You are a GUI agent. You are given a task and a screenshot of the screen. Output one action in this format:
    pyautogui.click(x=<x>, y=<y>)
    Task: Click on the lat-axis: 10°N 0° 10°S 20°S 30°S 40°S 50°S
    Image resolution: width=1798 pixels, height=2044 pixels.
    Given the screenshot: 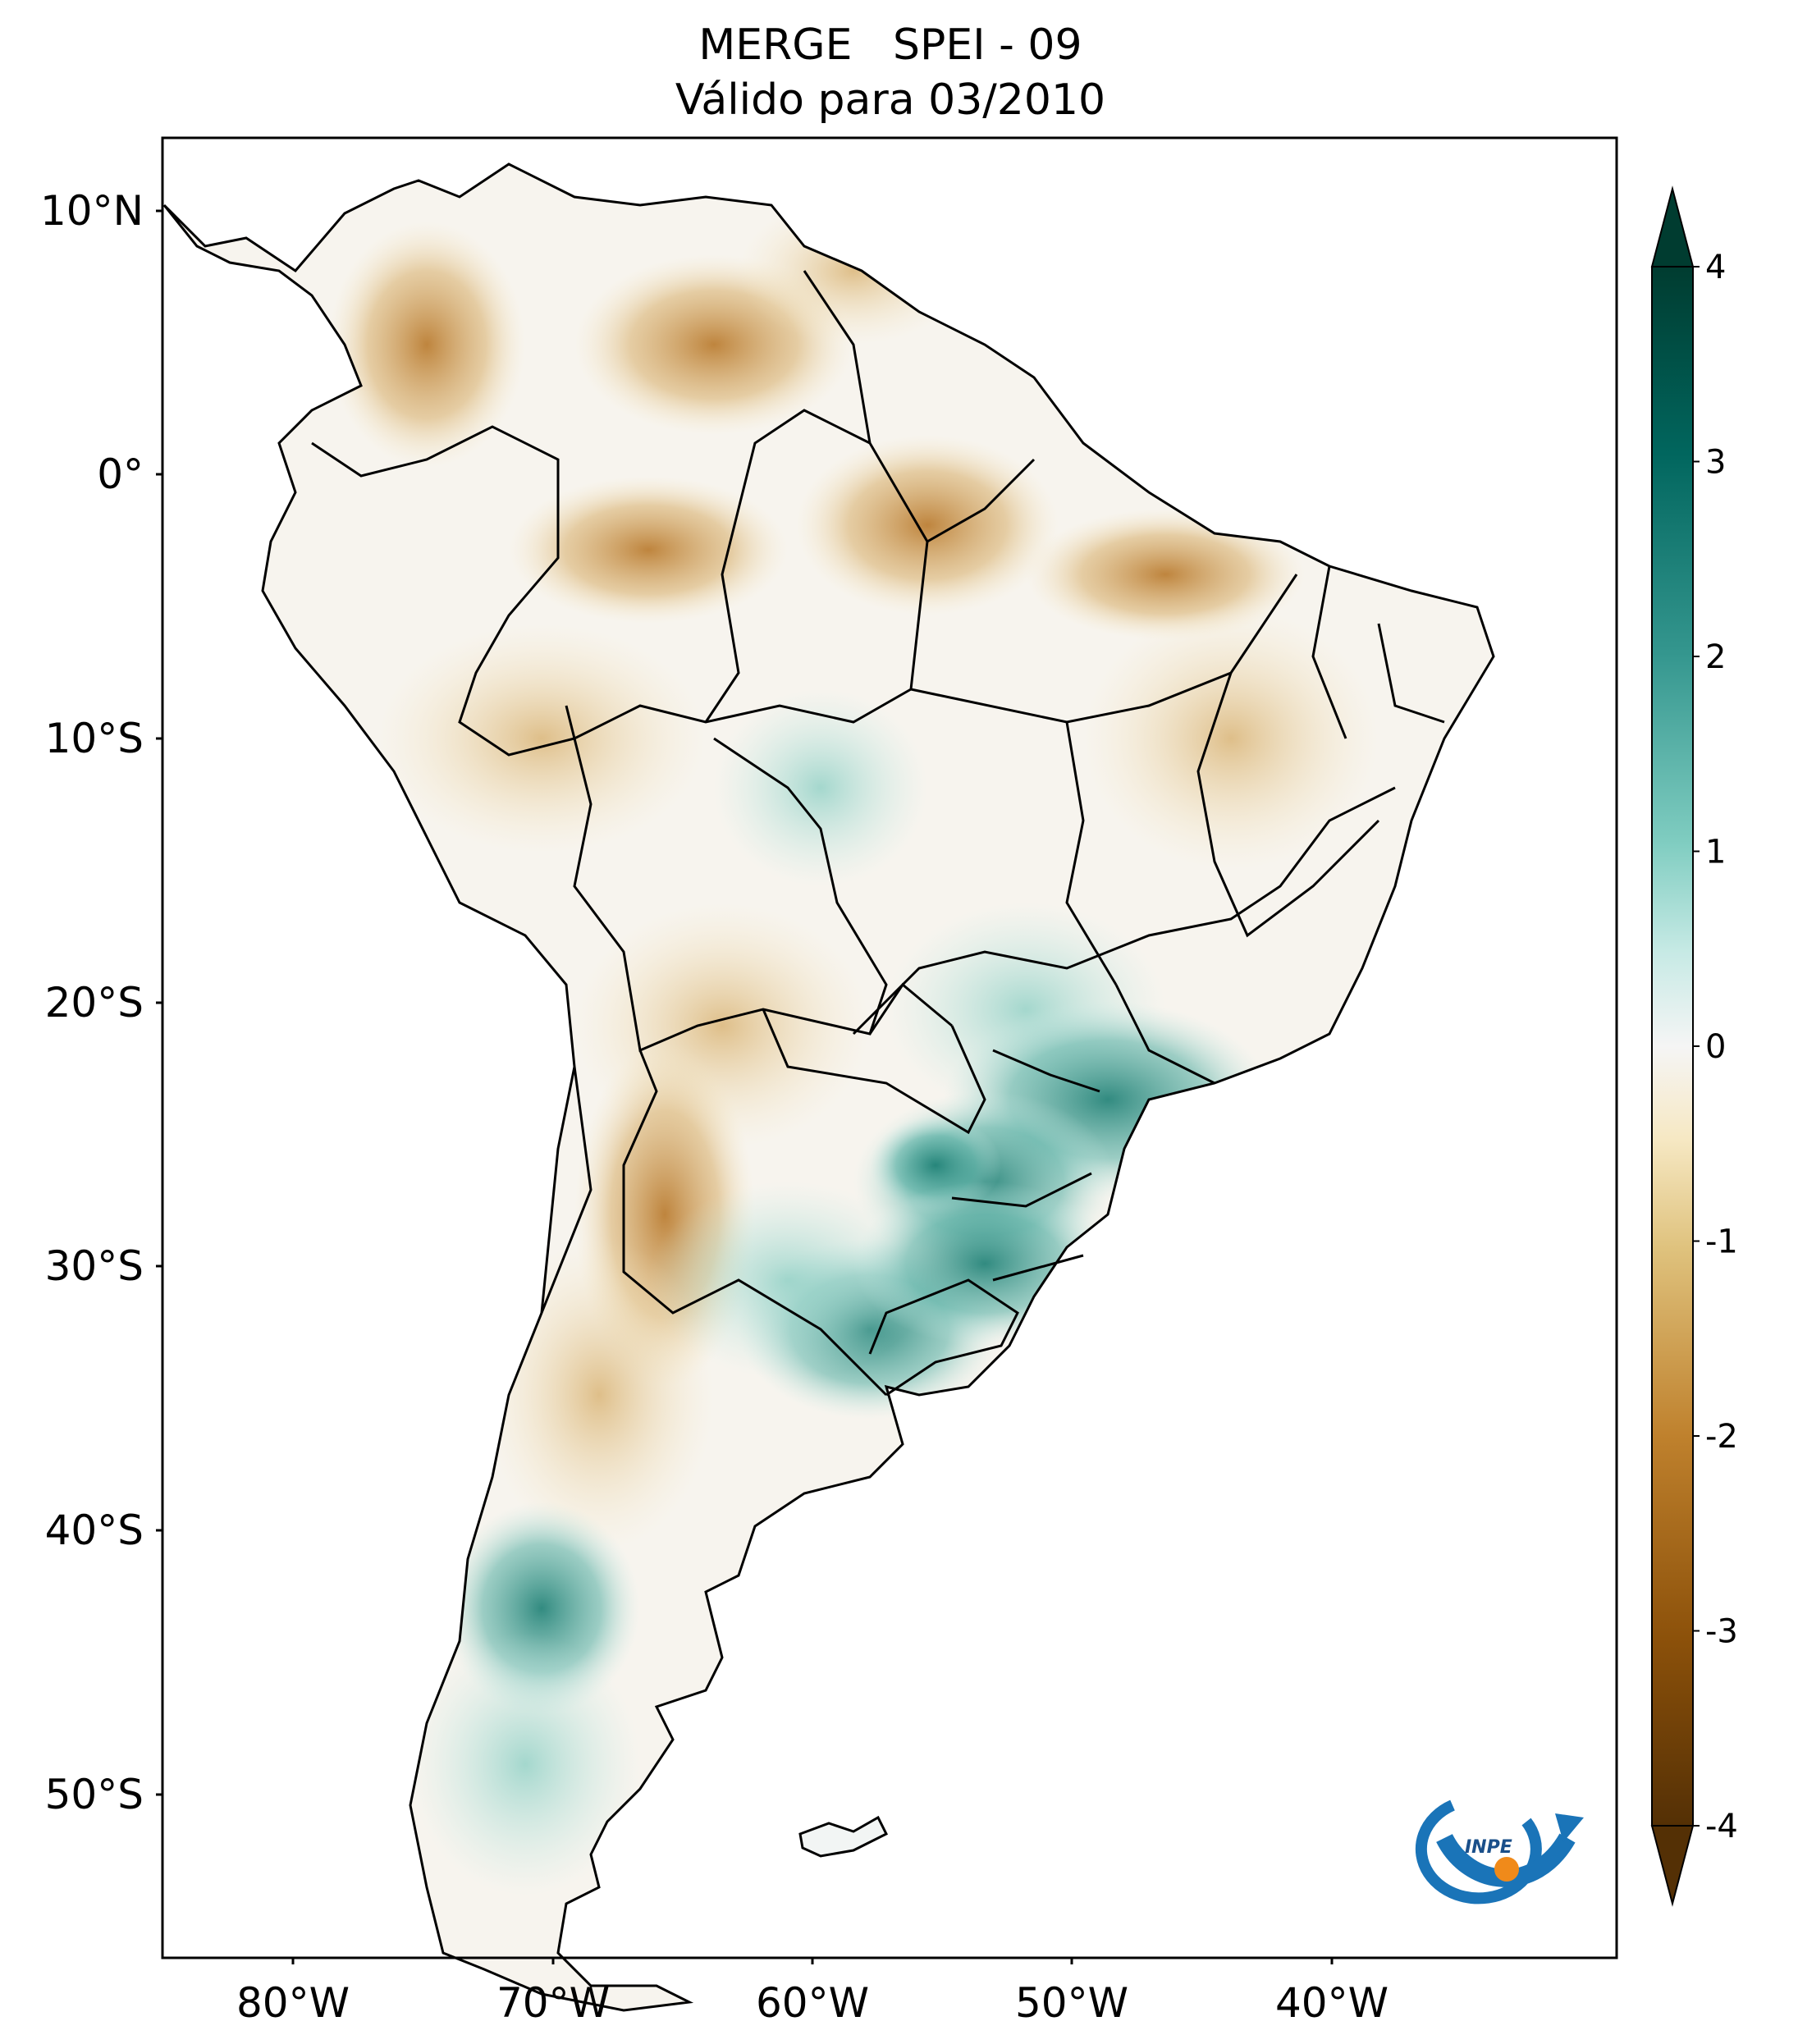 What is the action you would take?
    pyautogui.click(x=101, y=1002)
    